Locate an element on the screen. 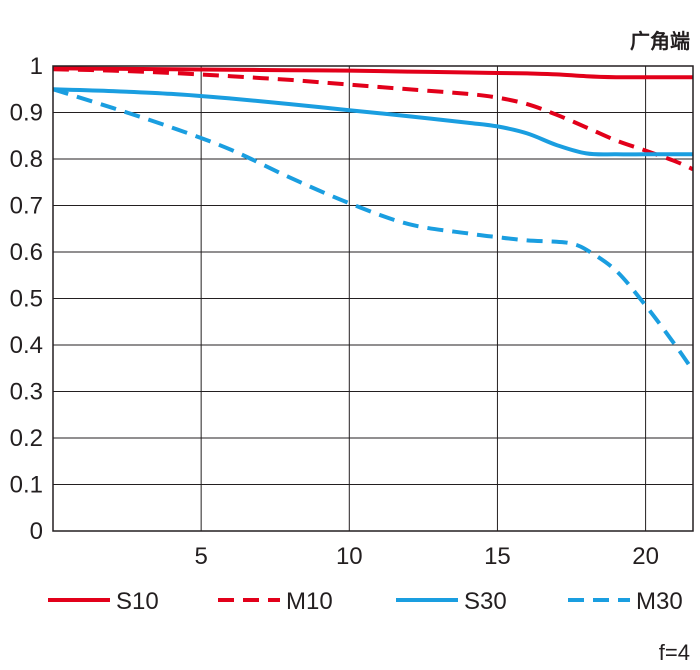  legend-label-m10: M10 is located at coordinates (309, 601).